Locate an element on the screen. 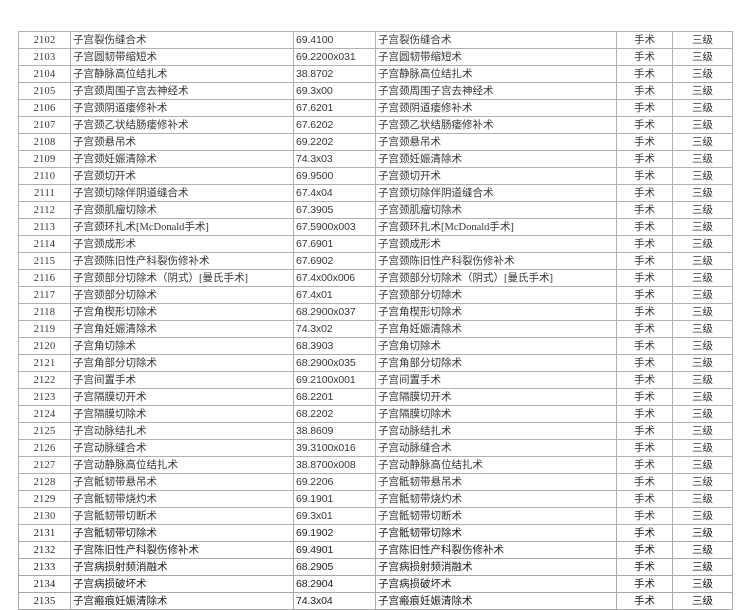 This screenshot has width=750, height=610. cell-name2: 子宫角妊娠清除术 is located at coordinates (496, 329).